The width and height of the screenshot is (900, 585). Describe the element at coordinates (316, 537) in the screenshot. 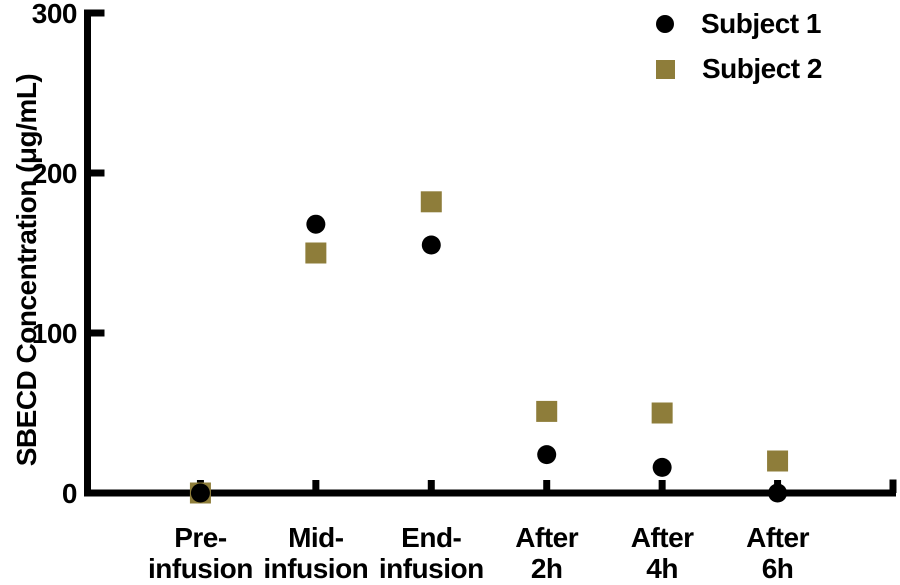

I see `x-category-label-line: Mid-` at that location.